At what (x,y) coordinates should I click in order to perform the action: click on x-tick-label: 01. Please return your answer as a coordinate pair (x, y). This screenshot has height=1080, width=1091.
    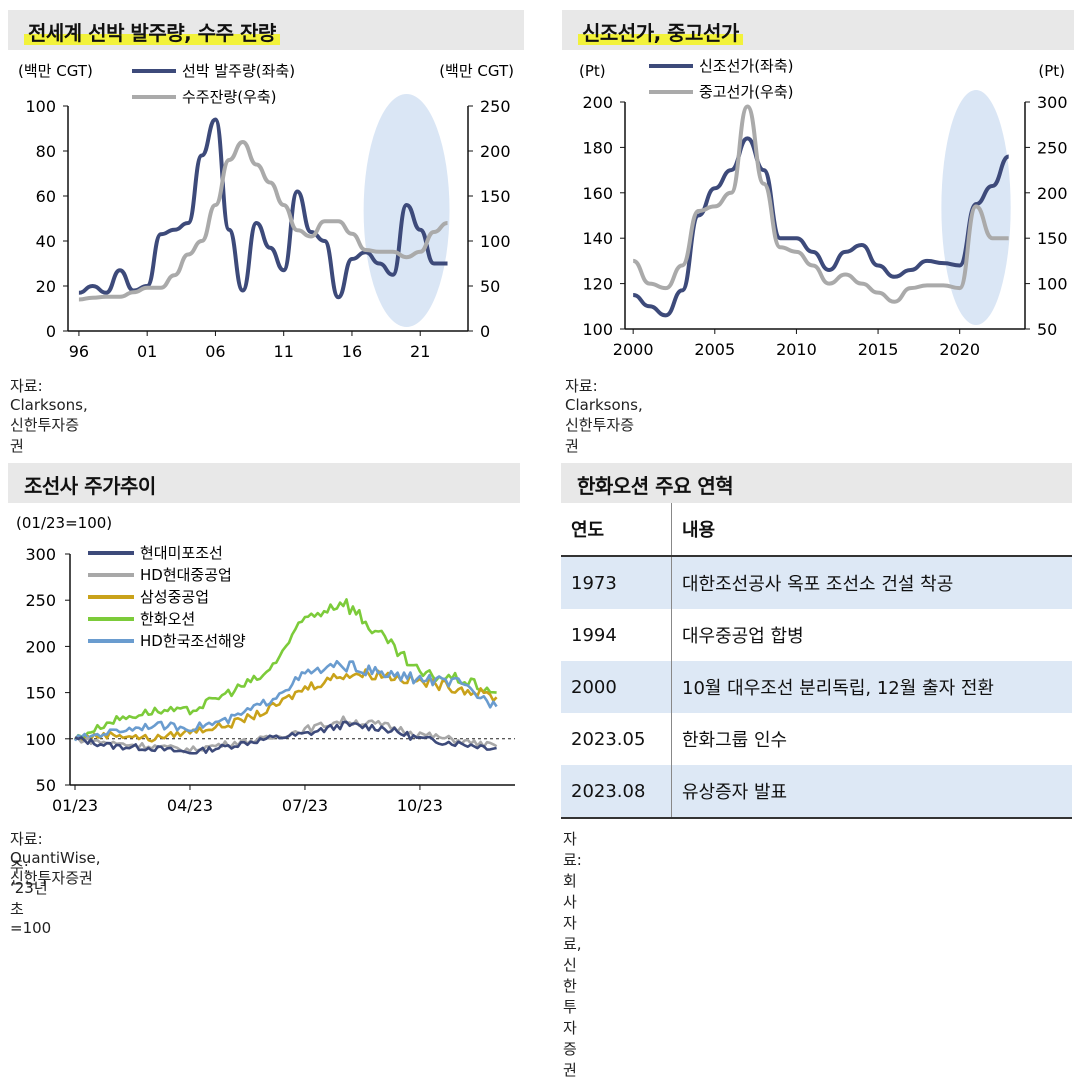
    Looking at the image, I should click on (147, 351).